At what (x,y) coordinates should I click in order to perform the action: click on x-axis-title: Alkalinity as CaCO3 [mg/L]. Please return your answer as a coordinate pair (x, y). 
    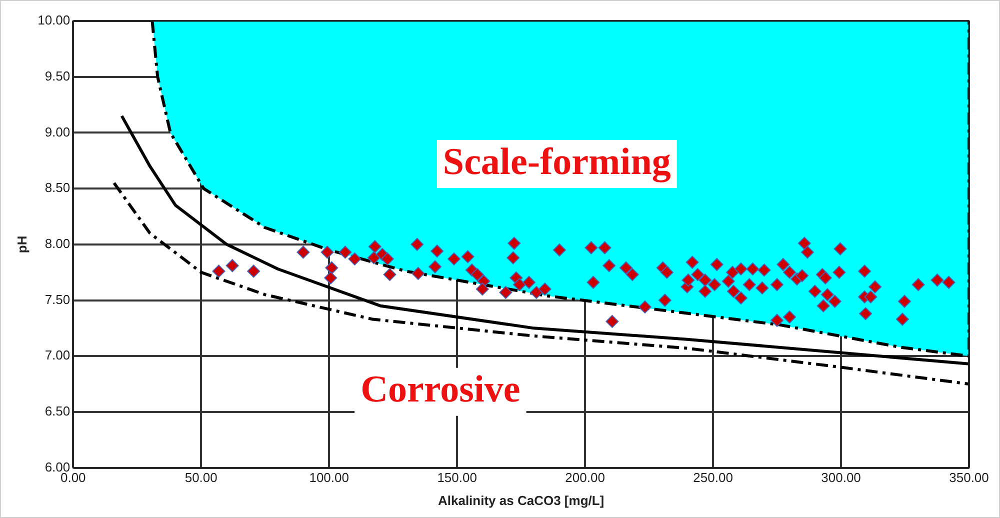
    Looking at the image, I should click on (521, 500).